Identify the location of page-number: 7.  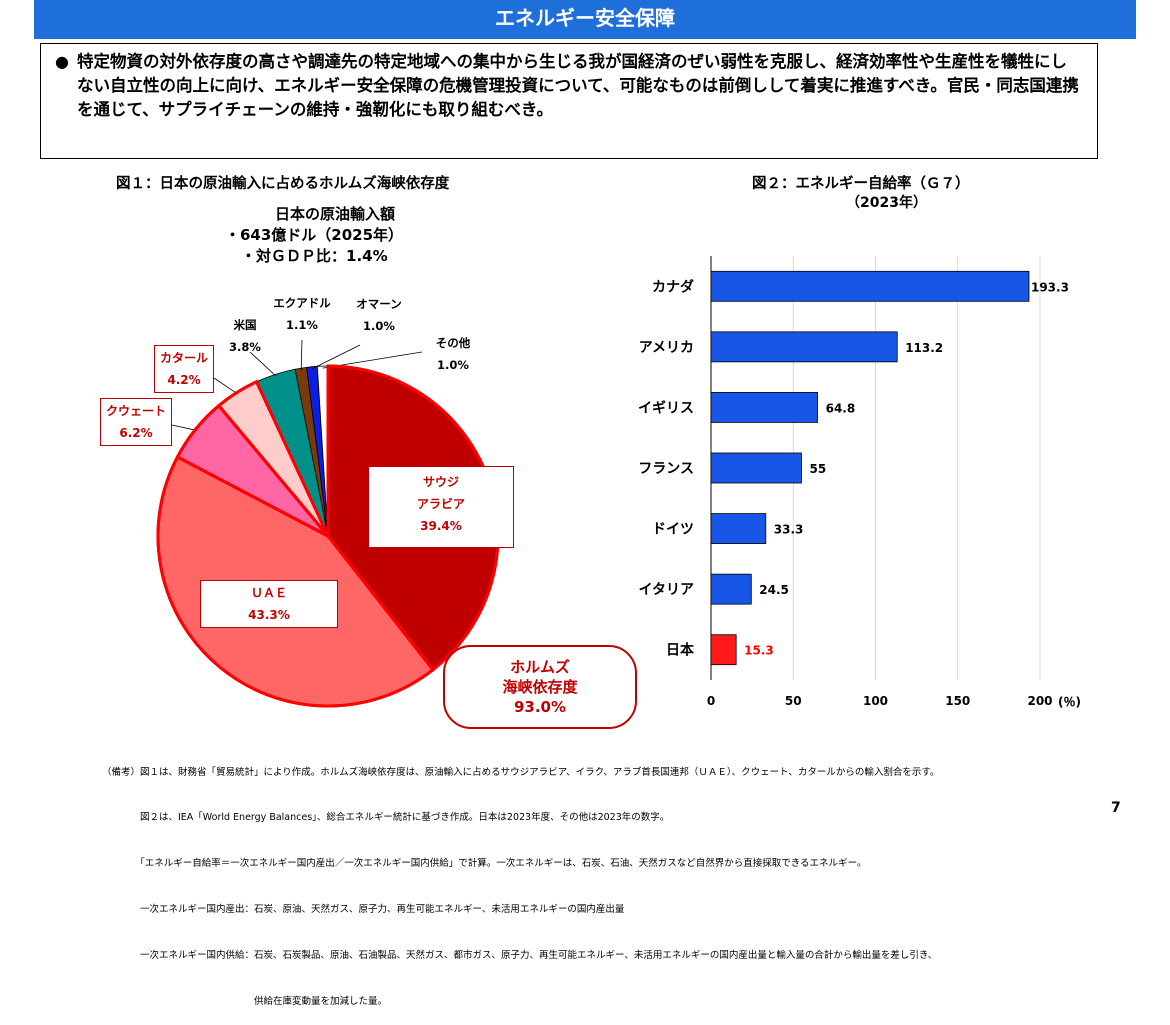
(1116, 808).